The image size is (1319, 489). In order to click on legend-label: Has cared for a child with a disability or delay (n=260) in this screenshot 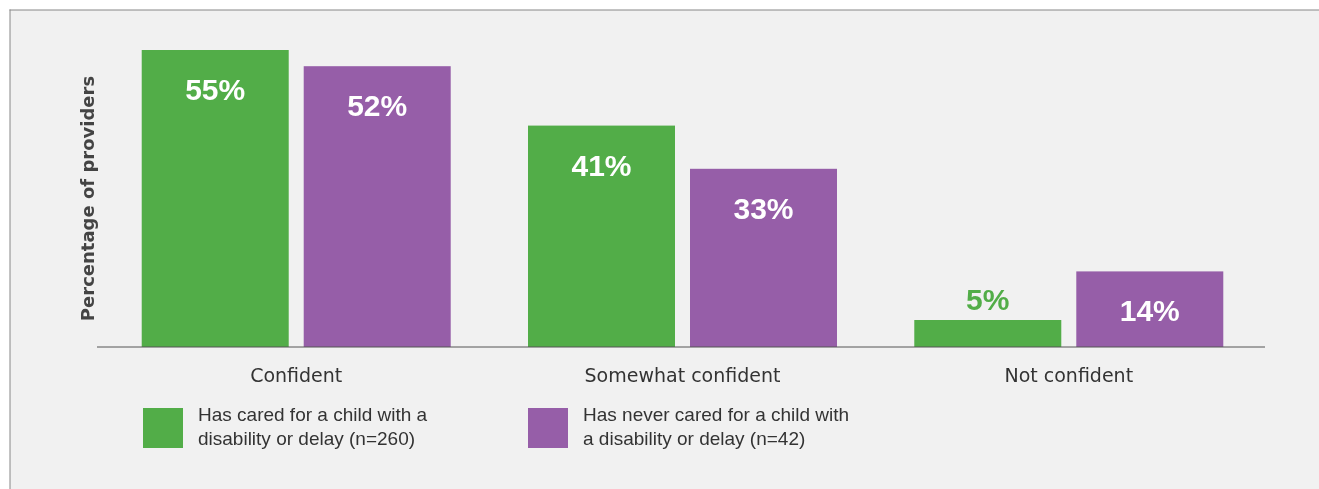, I will do `click(313, 426)`.